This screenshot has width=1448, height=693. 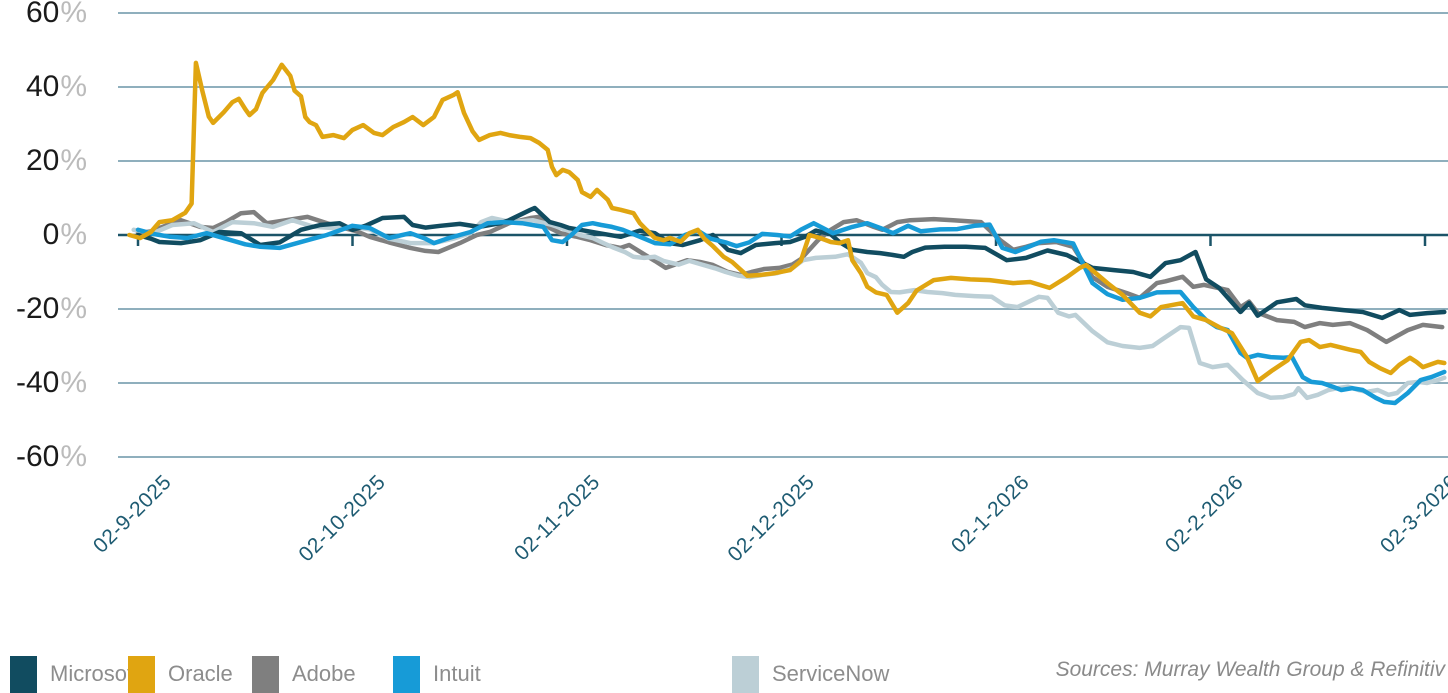 I want to click on y-axis-label: 20%, so click(x=56, y=160).